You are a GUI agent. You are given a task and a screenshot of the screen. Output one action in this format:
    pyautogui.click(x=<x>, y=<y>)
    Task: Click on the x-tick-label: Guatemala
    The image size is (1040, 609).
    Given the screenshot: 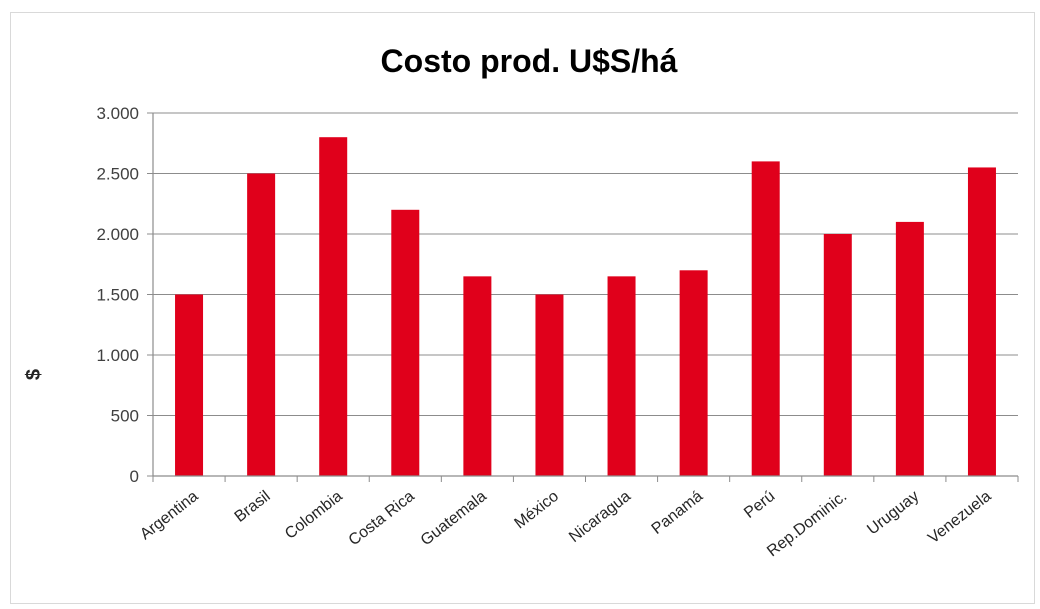 What is the action you would take?
    pyautogui.click(x=454, y=519)
    